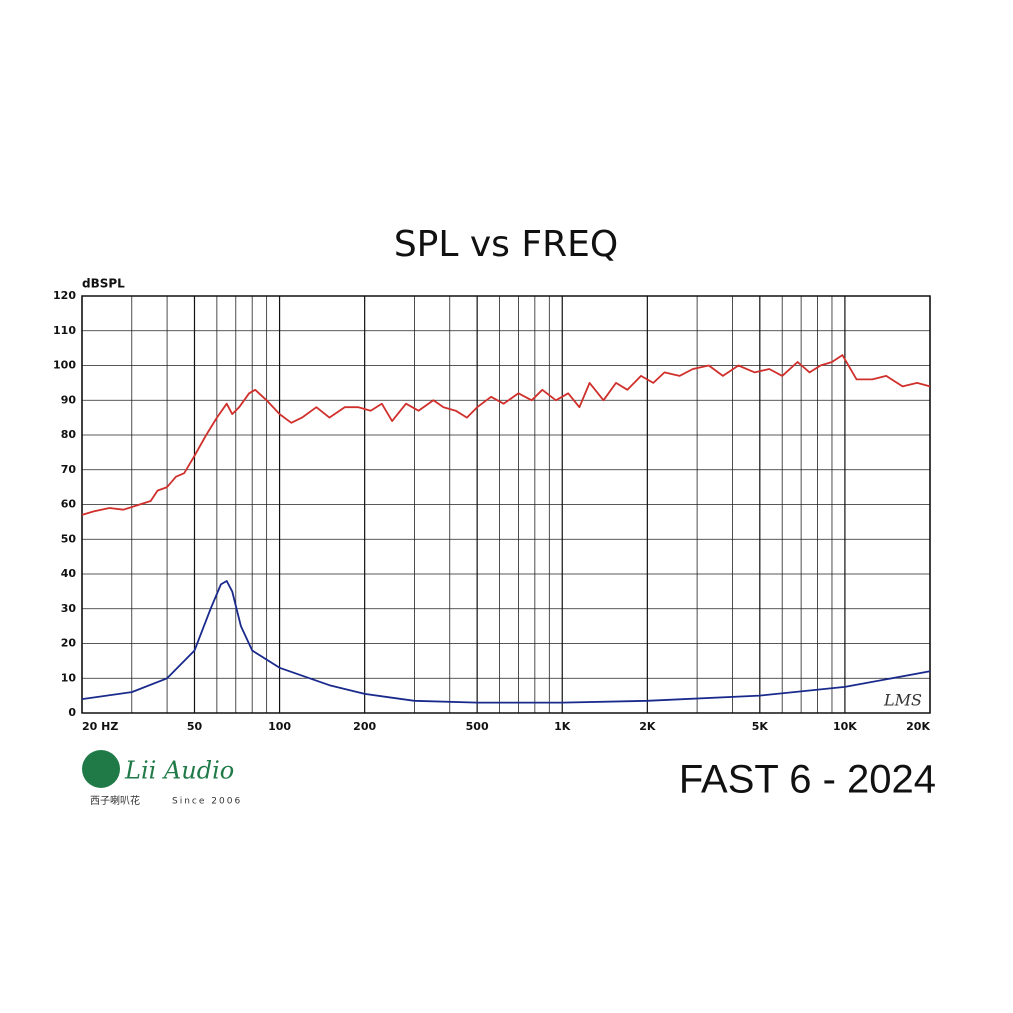 The height and width of the screenshot is (1013, 1013). Describe the element at coordinates (69, 608) in the screenshot. I see `y-tick-label: 30` at that location.